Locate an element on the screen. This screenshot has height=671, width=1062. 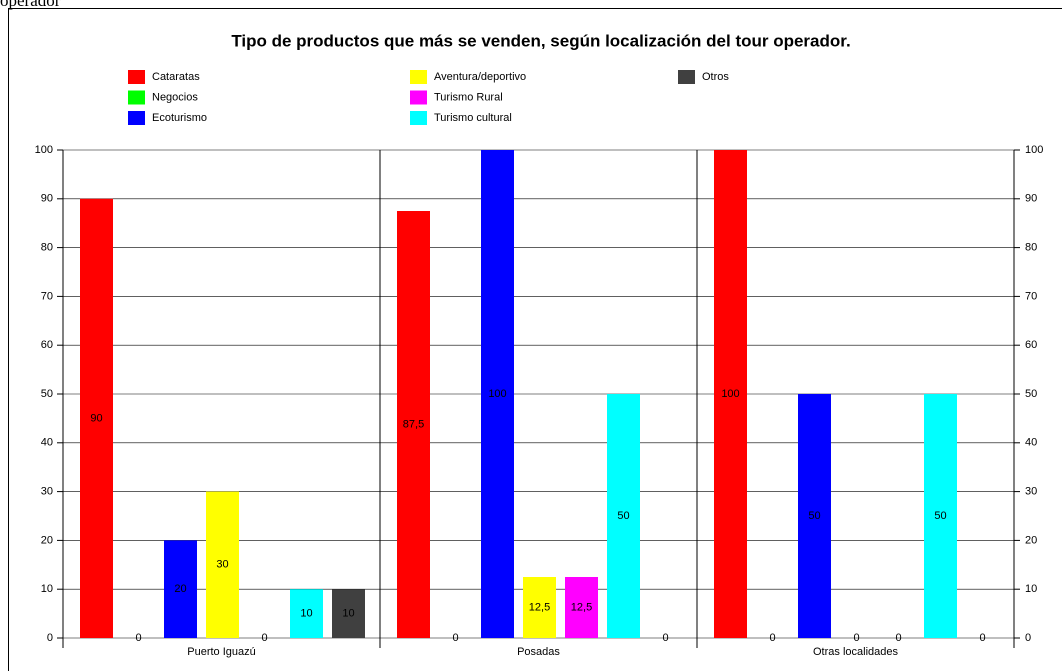
value-label: 20 is located at coordinates (180, 589).